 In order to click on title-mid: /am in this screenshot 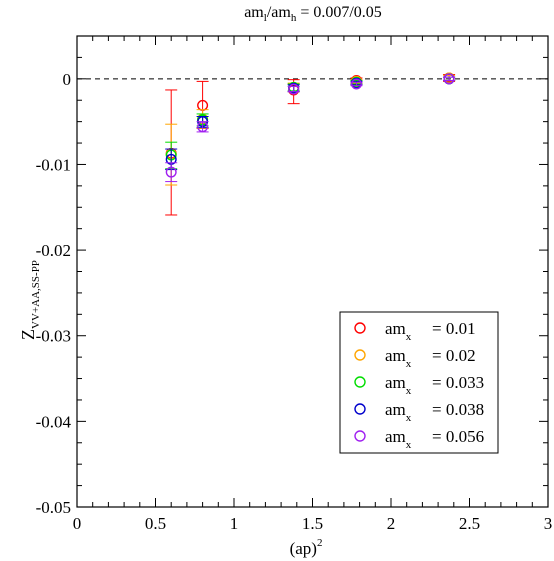, I will do `click(279, 12)`.